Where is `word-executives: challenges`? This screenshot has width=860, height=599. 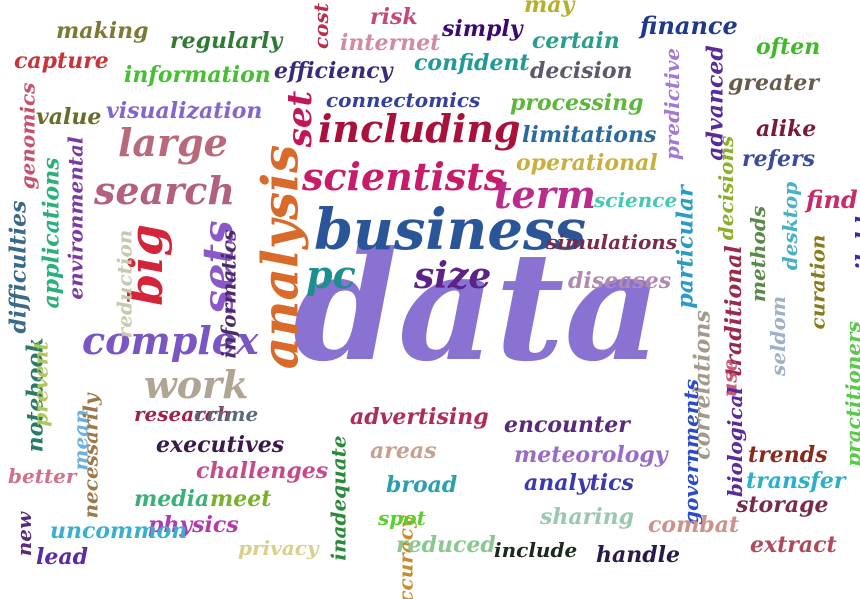 word-executives: challenges is located at coordinates (262, 471).